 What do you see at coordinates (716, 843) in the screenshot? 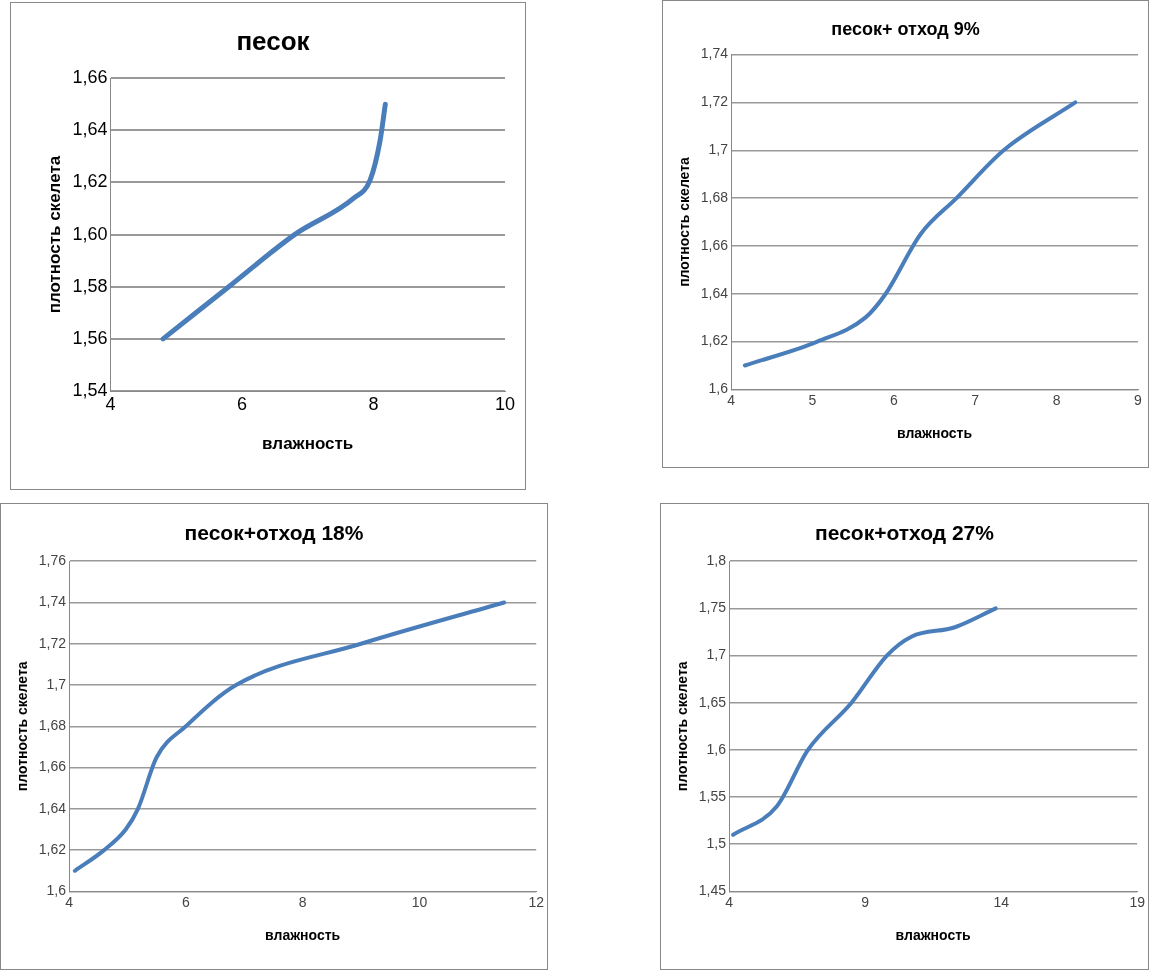
I see `y-tick-label: 1,5` at bounding box center [716, 843].